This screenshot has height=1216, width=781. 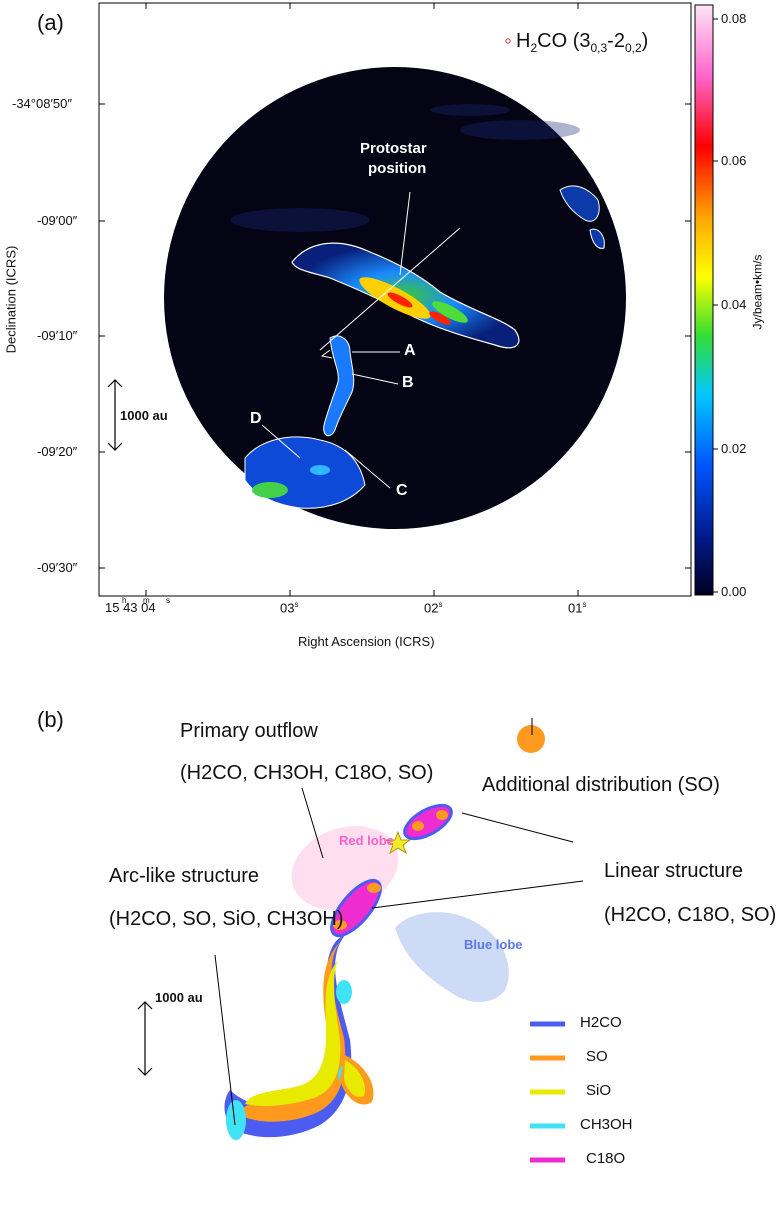 What do you see at coordinates (366, 840) in the screenshot?
I see `red-lobe-label: Red lobe` at bounding box center [366, 840].